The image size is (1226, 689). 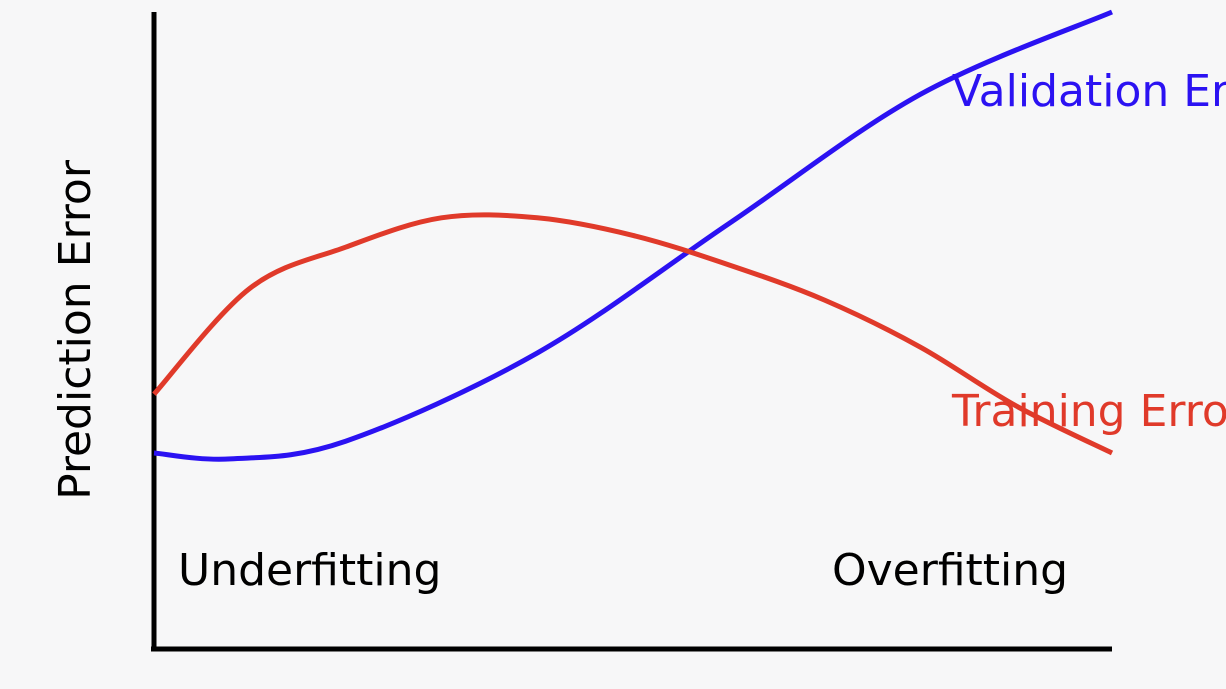 I want to click on series-label-validation-error: Validation Error, so click(x=1089, y=91).